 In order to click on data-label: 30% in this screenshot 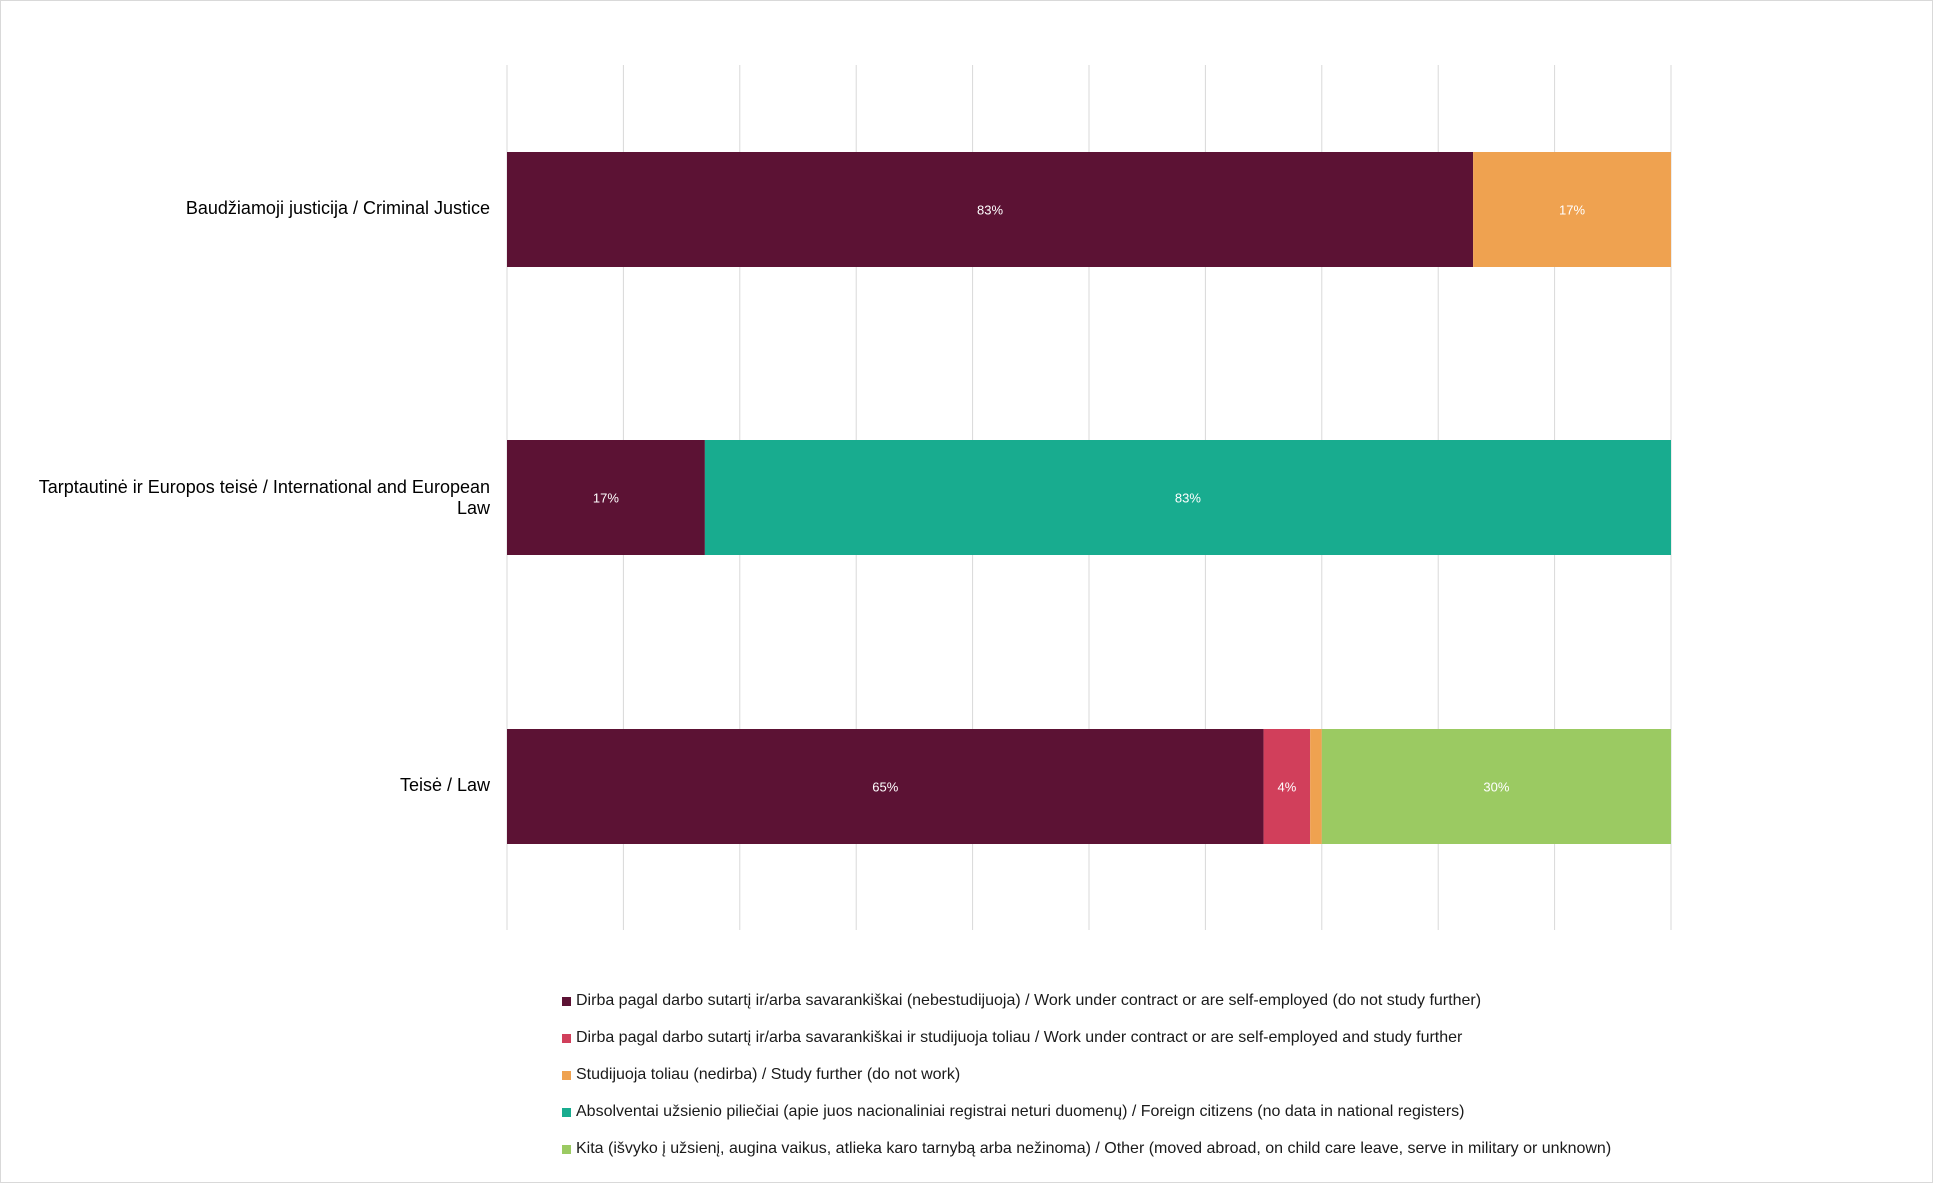, I will do `click(1496, 787)`.